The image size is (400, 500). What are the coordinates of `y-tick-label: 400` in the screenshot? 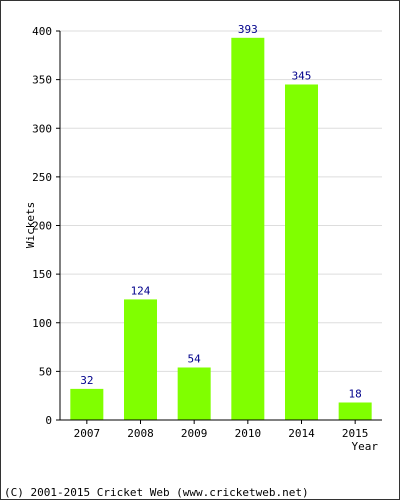 It's located at (42, 31).